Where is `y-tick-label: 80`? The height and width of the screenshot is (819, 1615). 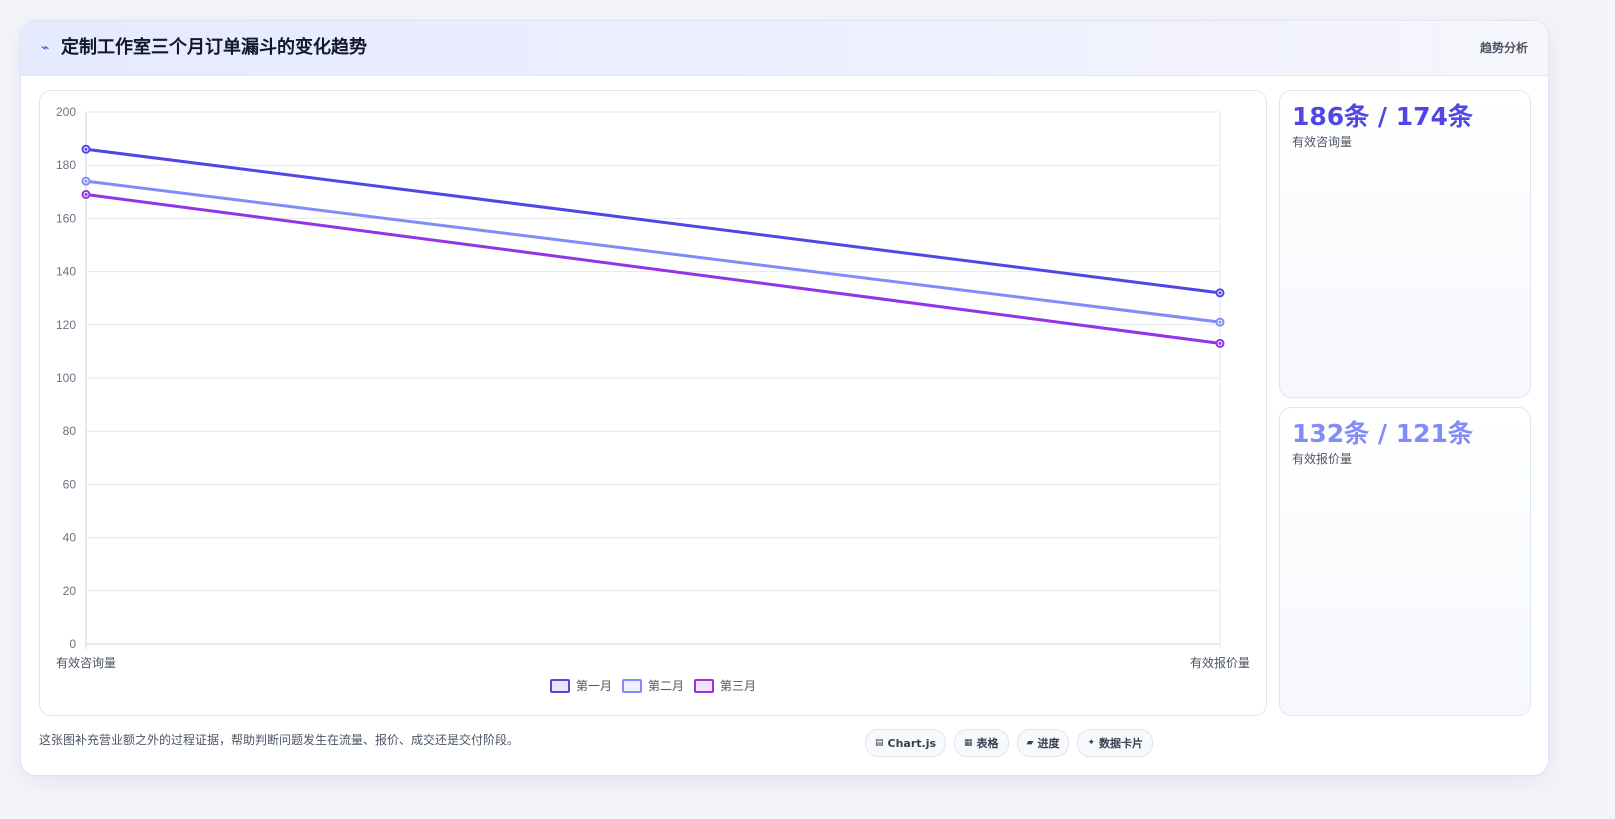
y-tick-label: 80 is located at coordinates (70, 431).